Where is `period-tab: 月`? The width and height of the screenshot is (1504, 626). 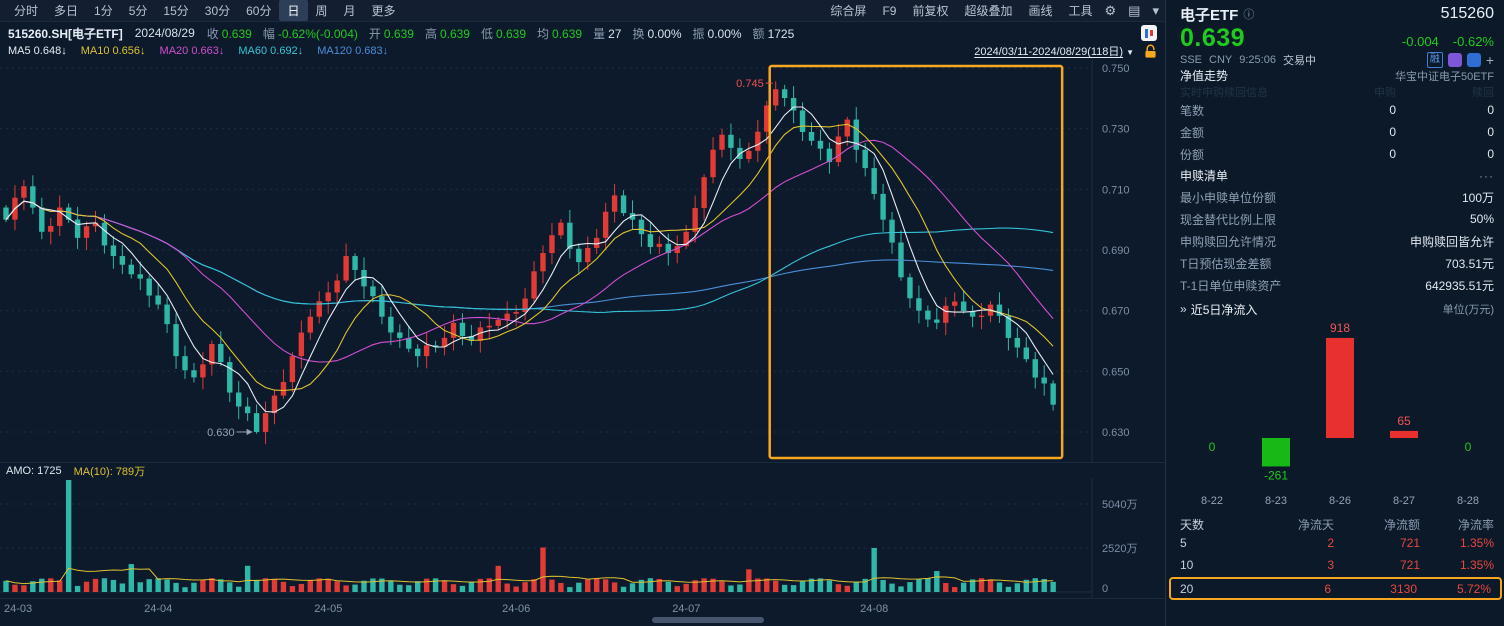
period-tab: 月 is located at coordinates (349, 11).